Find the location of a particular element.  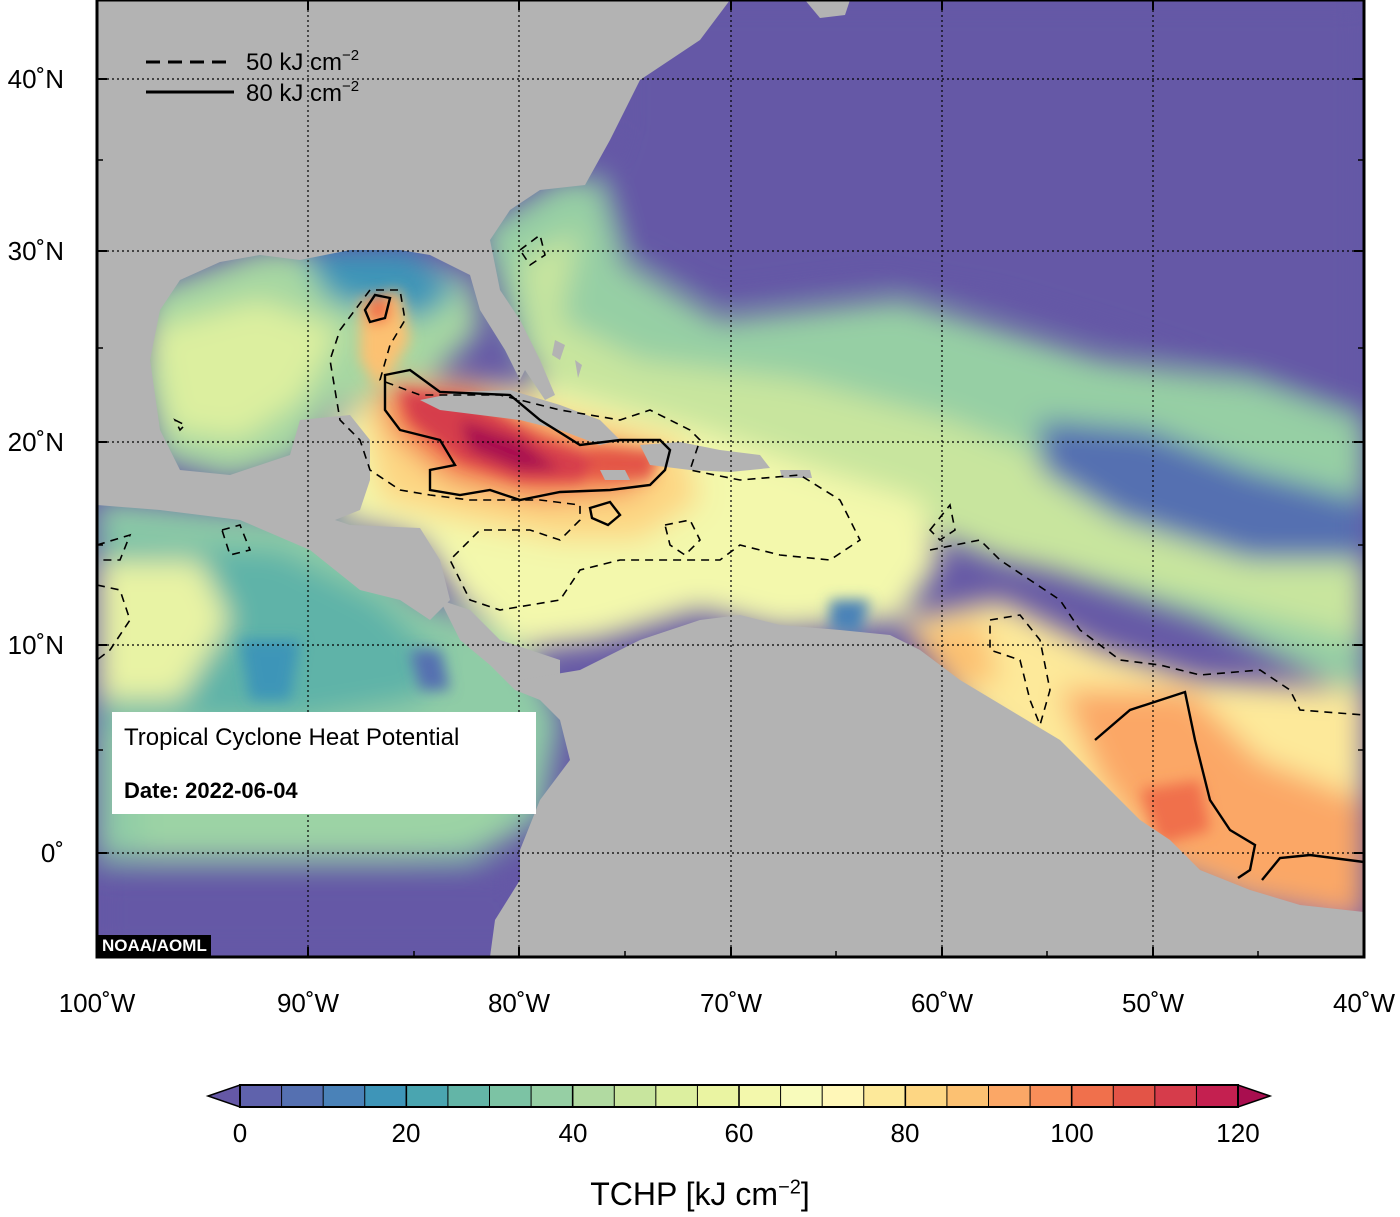

contour-legend: 50 kJ cm−2 80 kJ cm−2 is located at coordinates (252, 77).